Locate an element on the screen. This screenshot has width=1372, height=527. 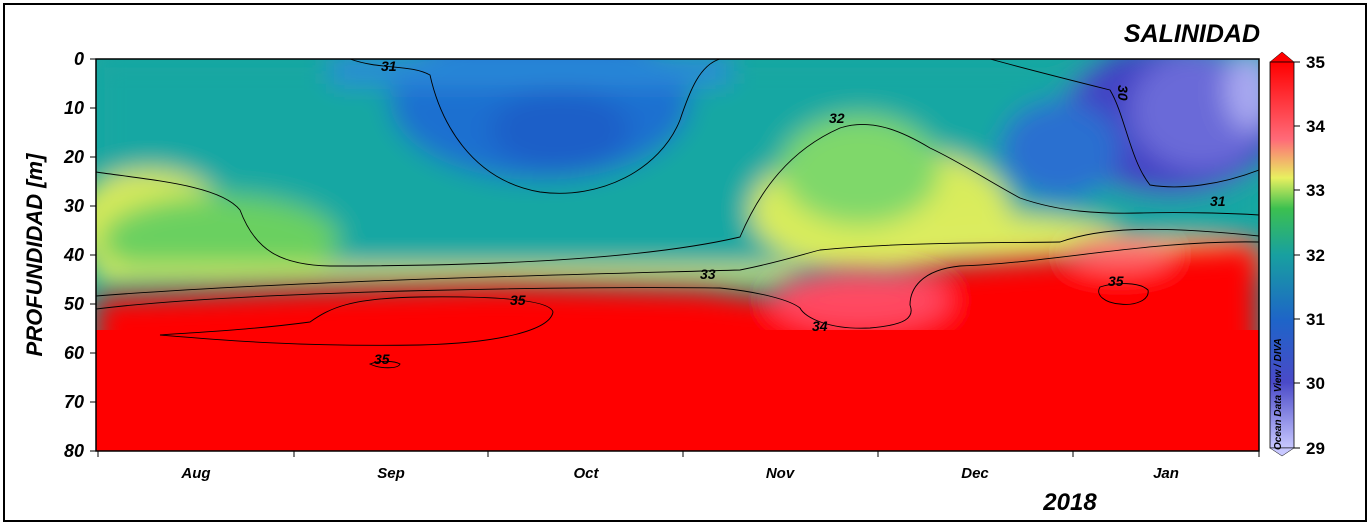
x-tick-label: Sep is located at coordinates (391, 473).